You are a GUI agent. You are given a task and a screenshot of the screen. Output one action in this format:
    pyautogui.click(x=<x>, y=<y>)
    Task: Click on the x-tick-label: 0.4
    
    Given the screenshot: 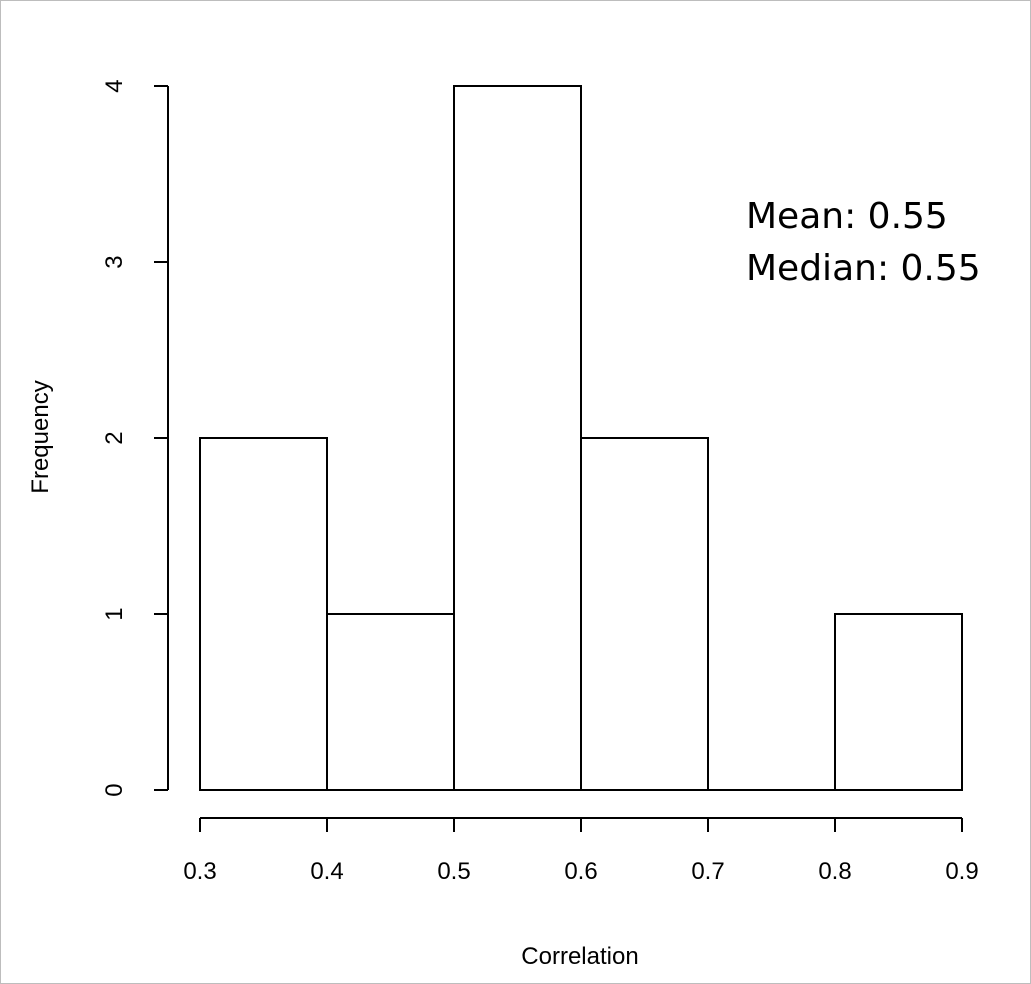 What is the action you would take?
    pyautogui.click(x=326, y=871)
    